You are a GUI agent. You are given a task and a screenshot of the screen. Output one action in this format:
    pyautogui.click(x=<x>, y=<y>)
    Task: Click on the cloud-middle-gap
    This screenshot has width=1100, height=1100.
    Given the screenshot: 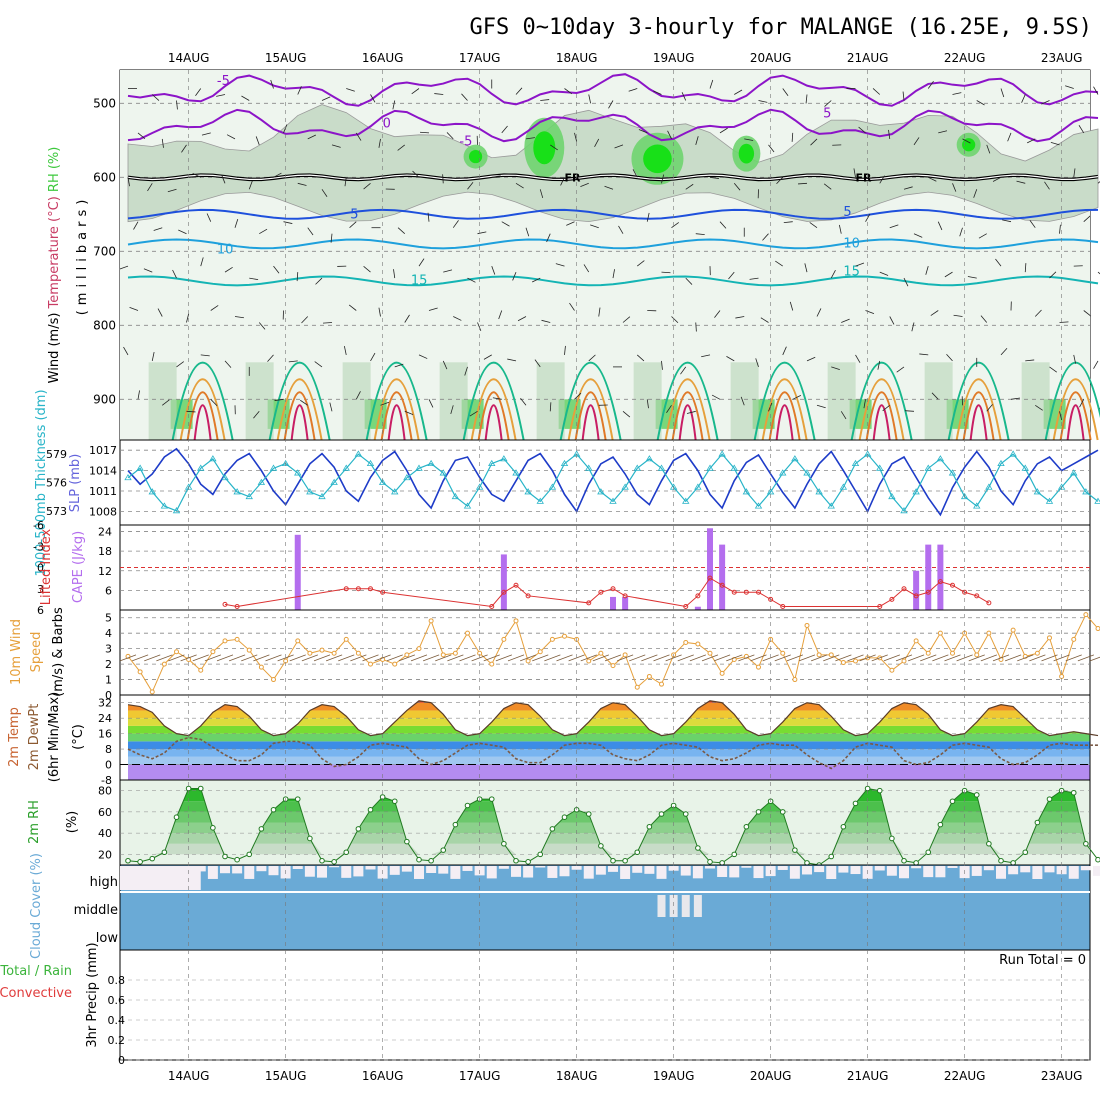 What is the action you would take?
    pyautogui.click(x=661, y=906)
    